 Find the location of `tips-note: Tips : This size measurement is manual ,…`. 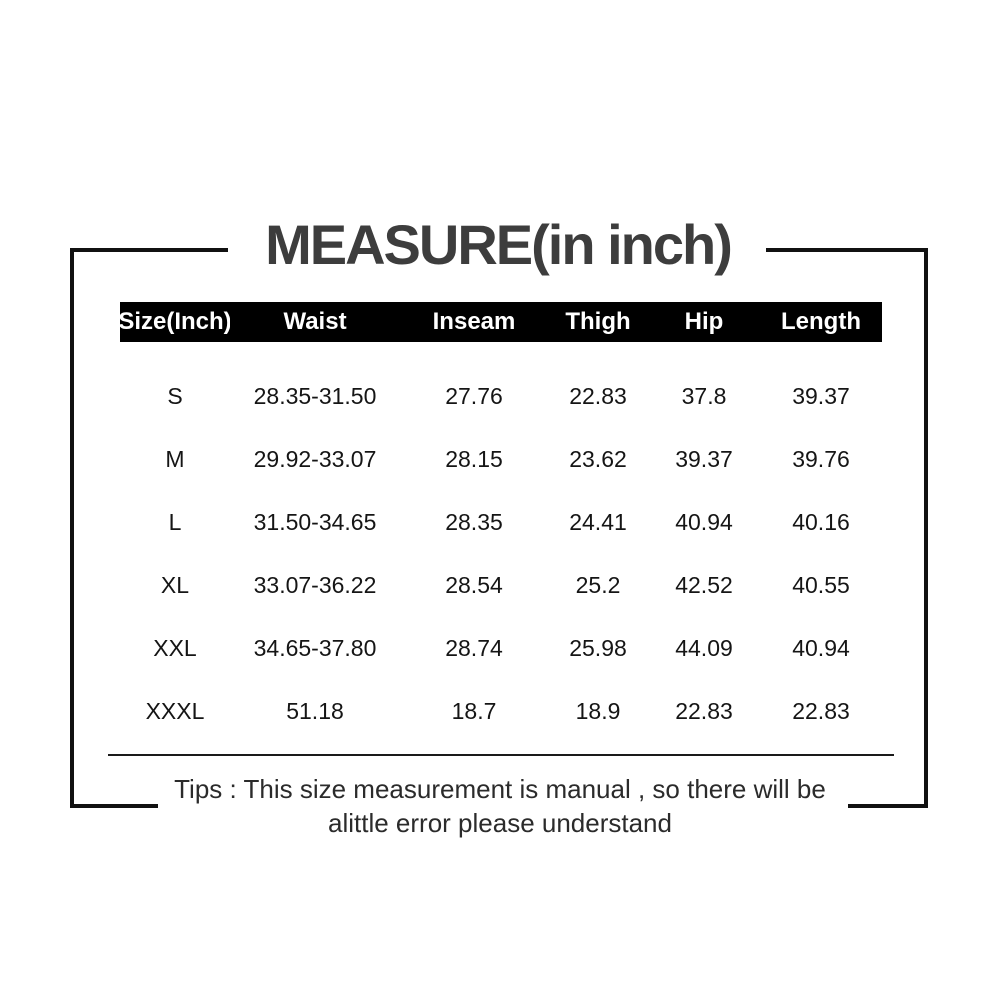

tips-note: Tips : This size measurement is manual ,… is located at coordinates (500, 806).